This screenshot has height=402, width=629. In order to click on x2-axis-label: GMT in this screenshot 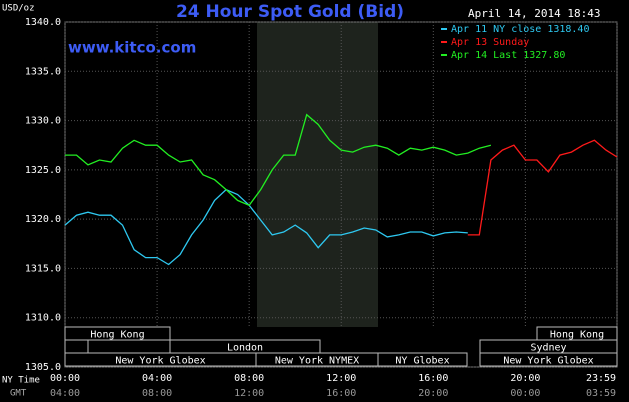, I will do `click(18, 394)`.